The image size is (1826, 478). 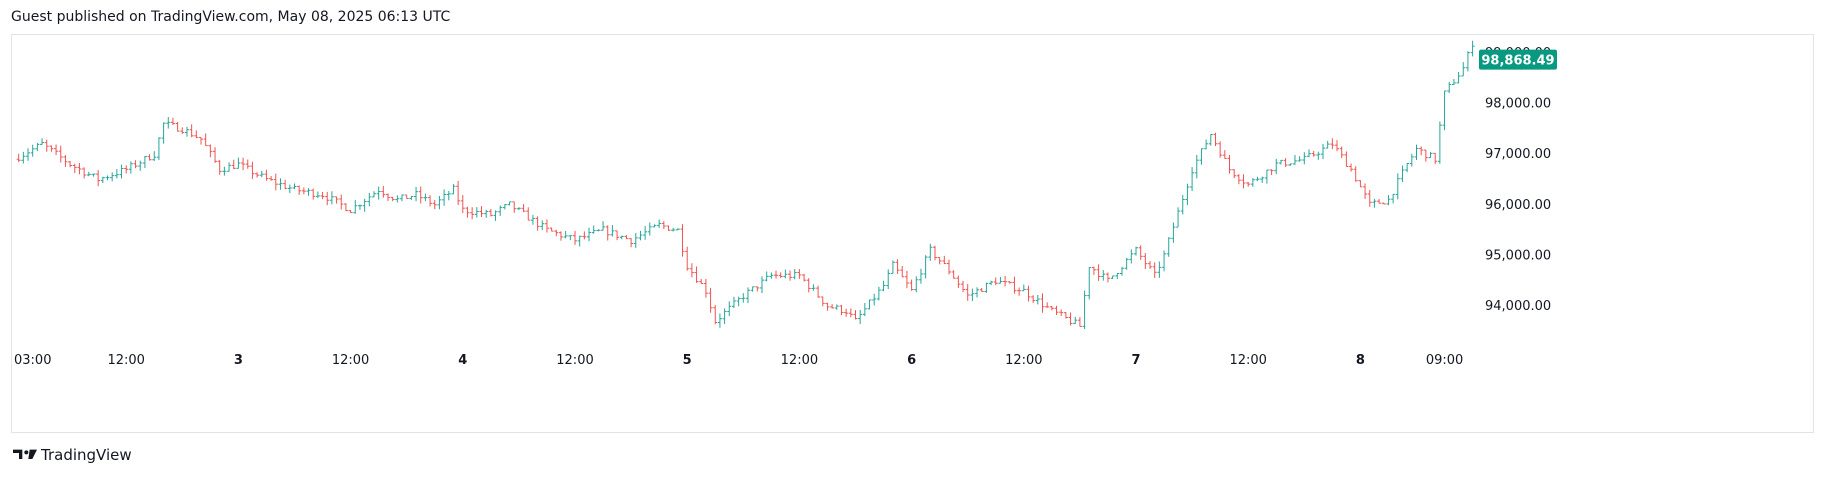 I want to click on footer-brand: TradingView, so click(x=86, y=455).